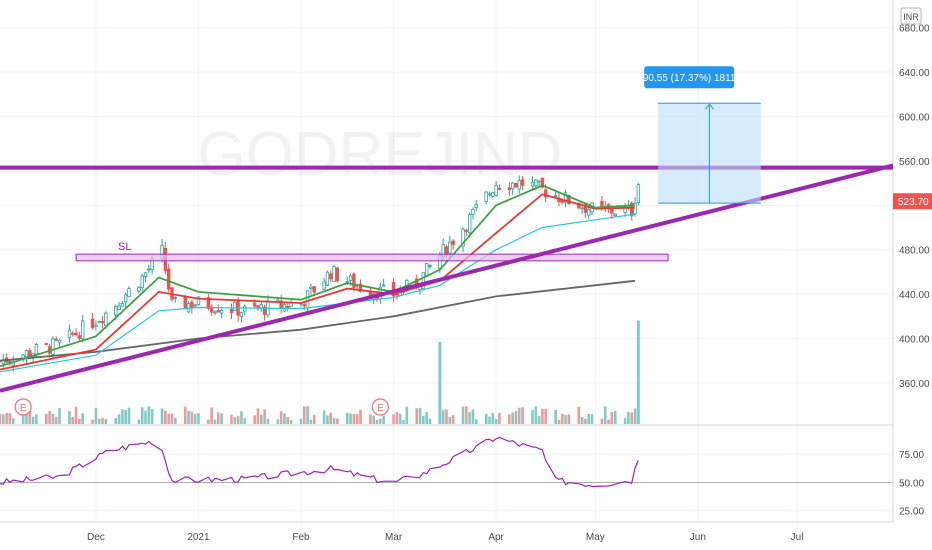 The image size is (932, 550). What do you see at coordinates (198, 537) in the screenshot?
I see `time-tick-label-1: 2021` at bounding box center [198, 537].